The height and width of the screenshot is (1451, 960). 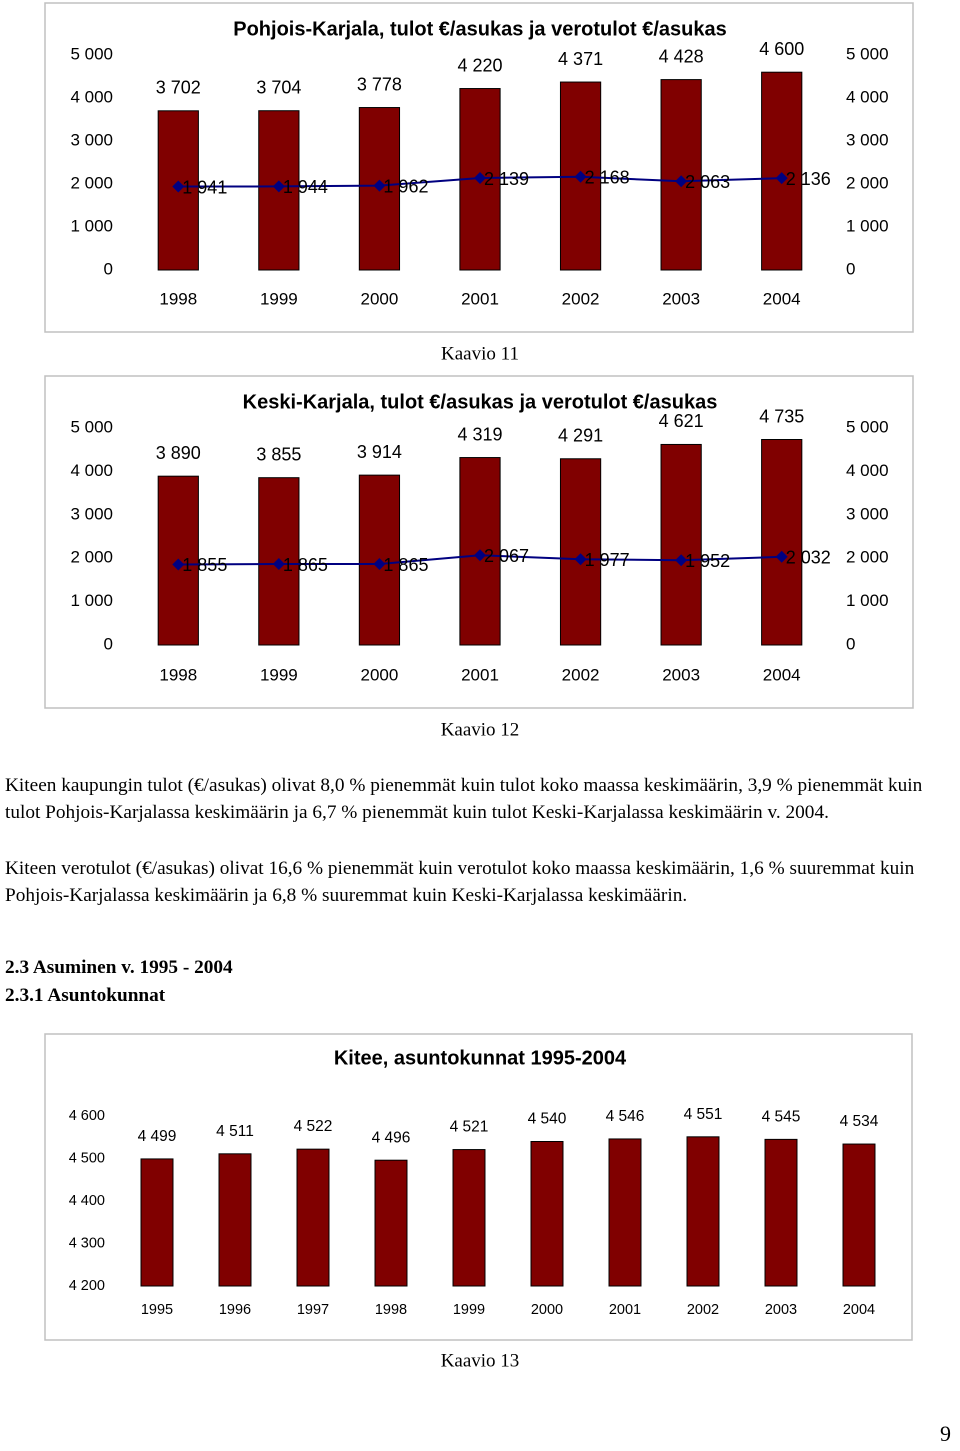 What do you see at coordinates (235, 1131) in the screenshot?
I see `bar-value-label: 4 511` at bounding box center [235, 1131].